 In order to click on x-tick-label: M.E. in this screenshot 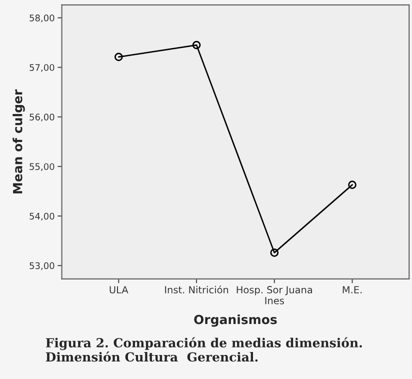, I will do `click(352, 290)`.